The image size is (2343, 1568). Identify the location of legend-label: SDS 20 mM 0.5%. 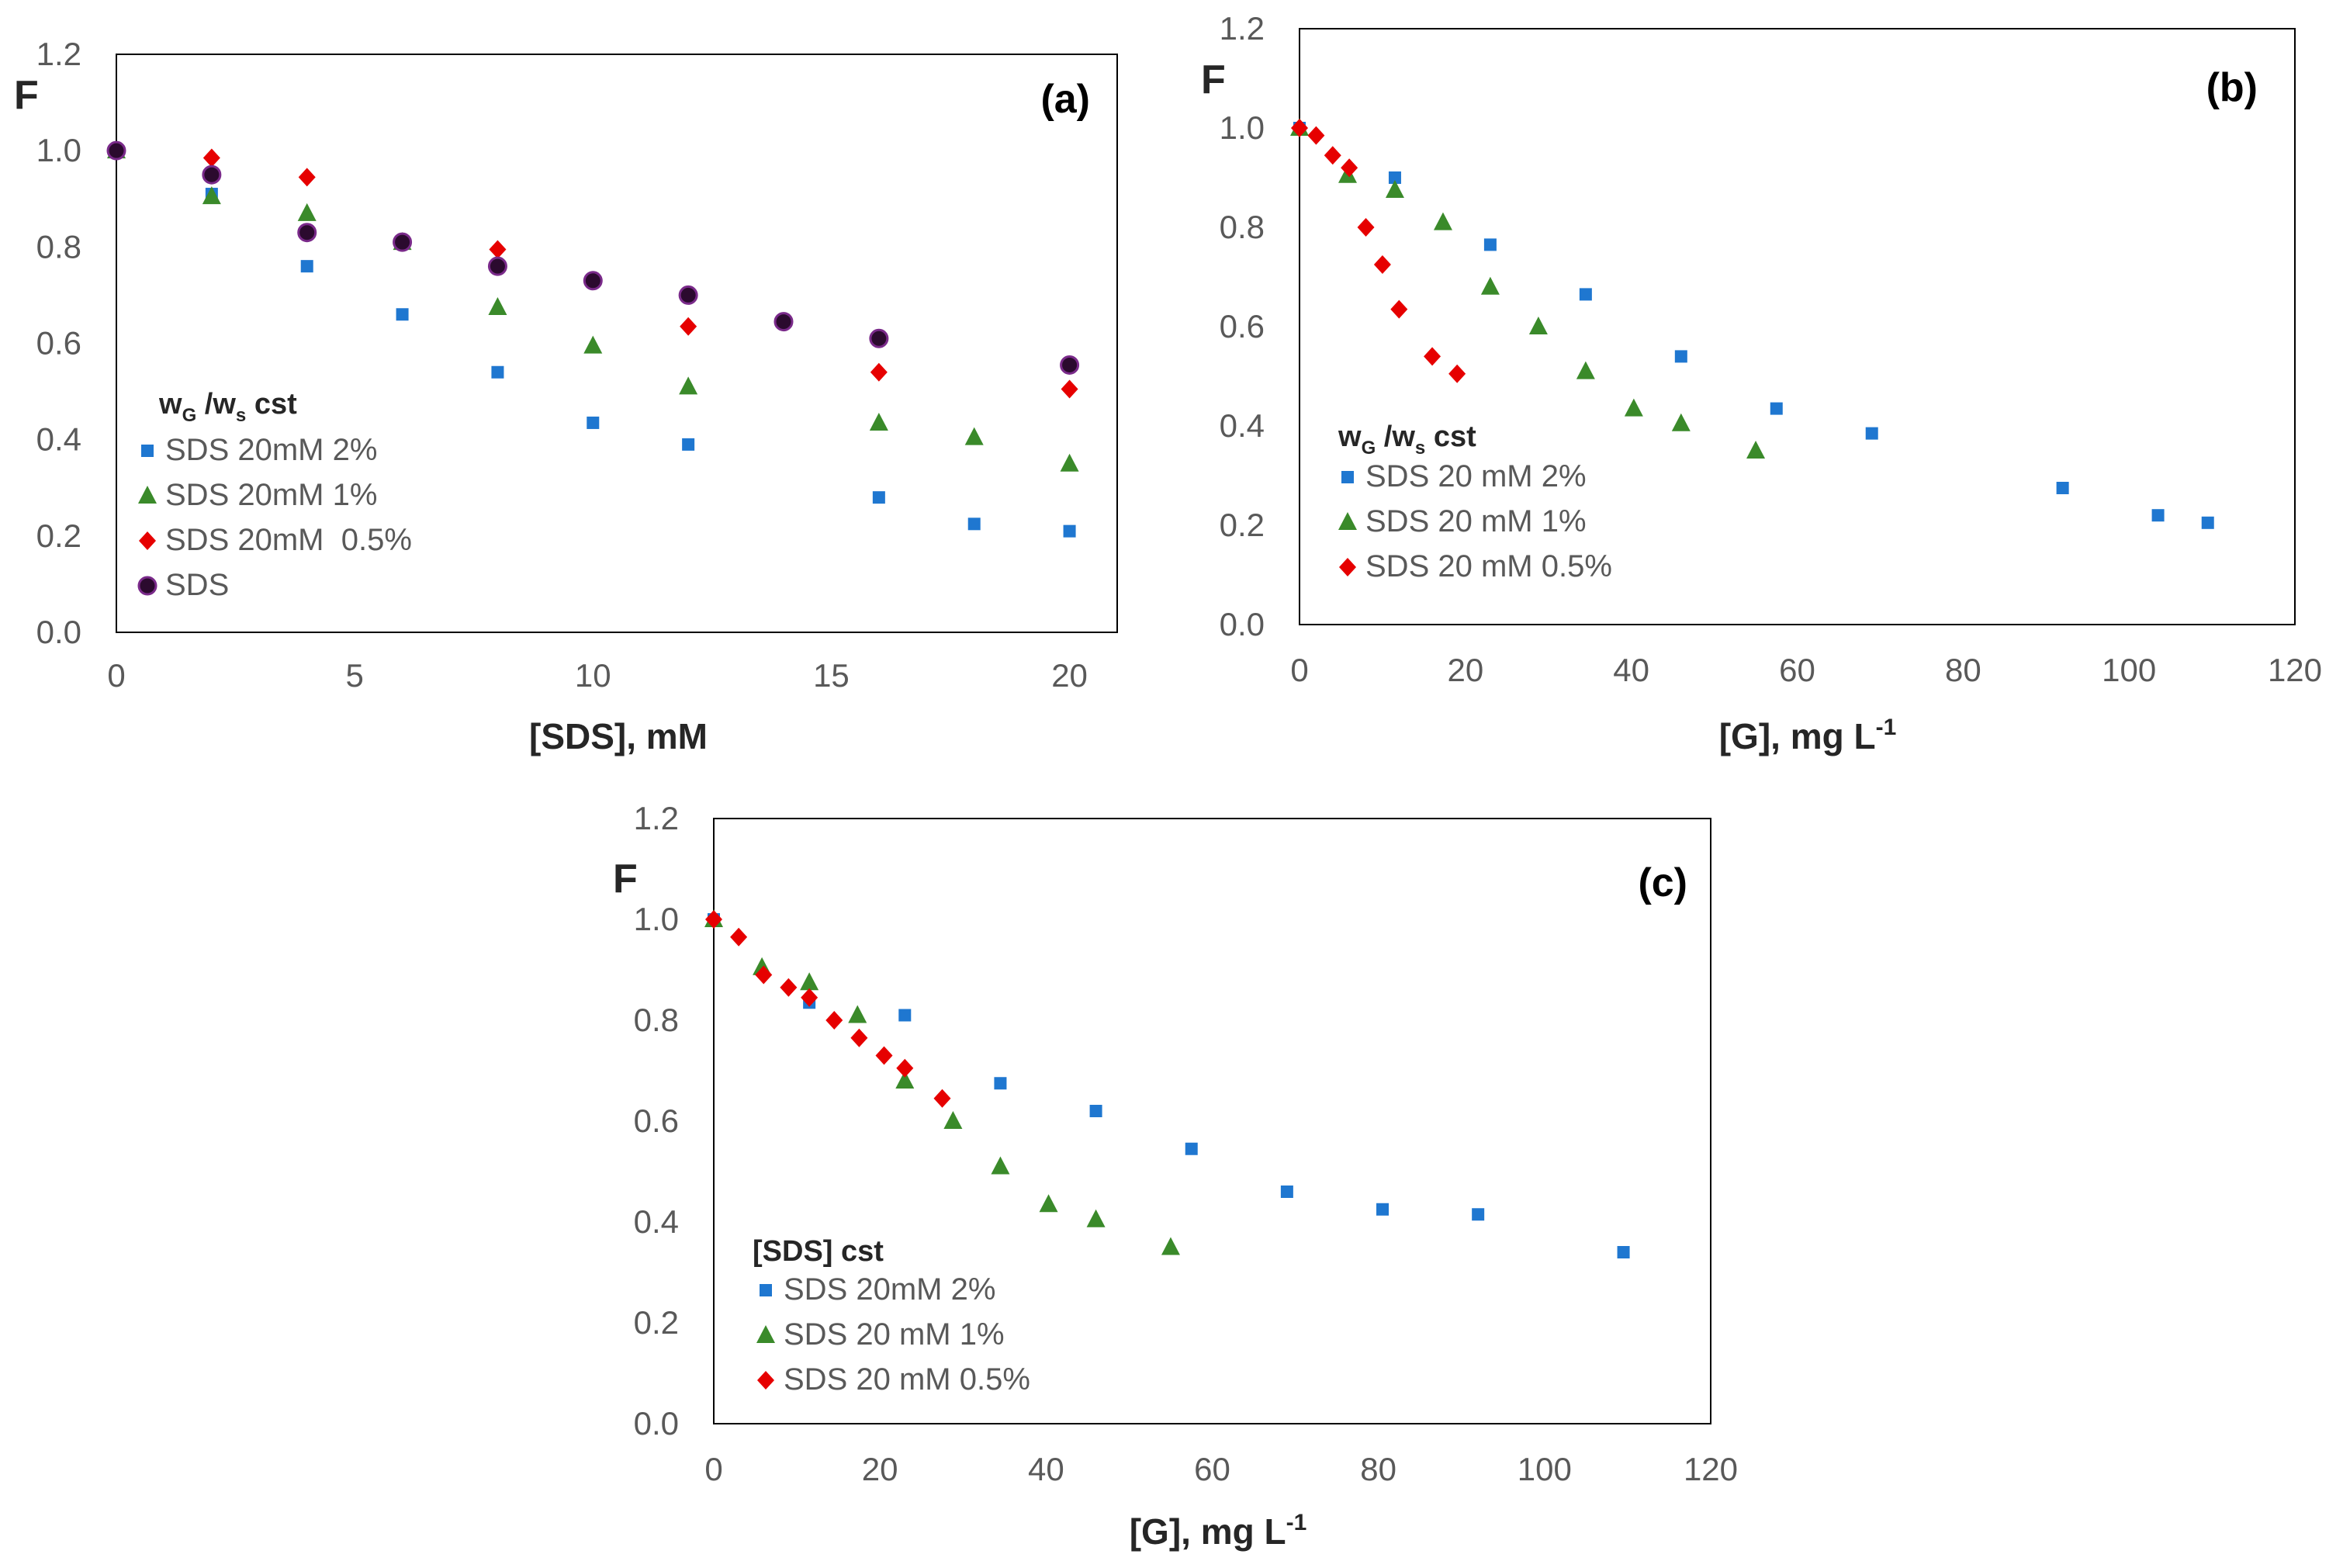
(1488, 566).